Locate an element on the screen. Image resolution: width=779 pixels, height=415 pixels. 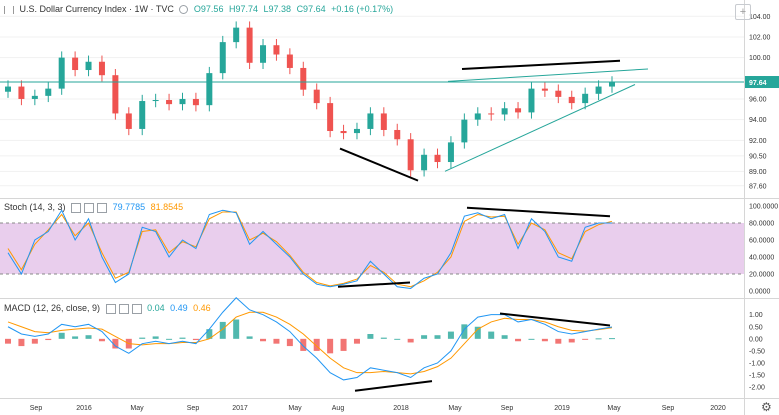
macd-divergence-top is located at coordinates (555, 319).